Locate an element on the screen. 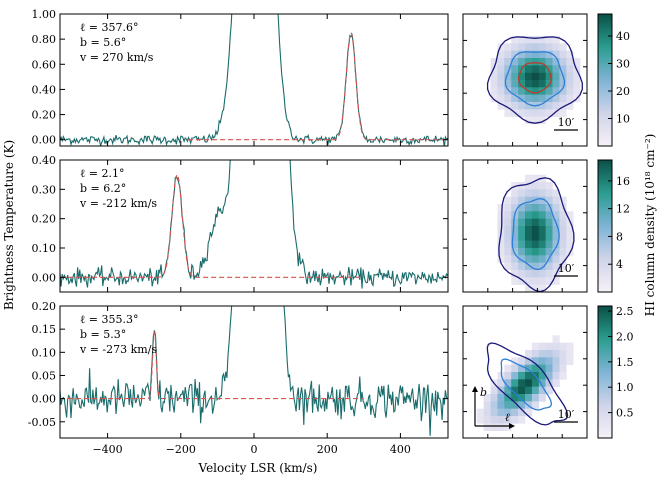  y-tick-label: 0.00 is located at coordinates (44, 140).